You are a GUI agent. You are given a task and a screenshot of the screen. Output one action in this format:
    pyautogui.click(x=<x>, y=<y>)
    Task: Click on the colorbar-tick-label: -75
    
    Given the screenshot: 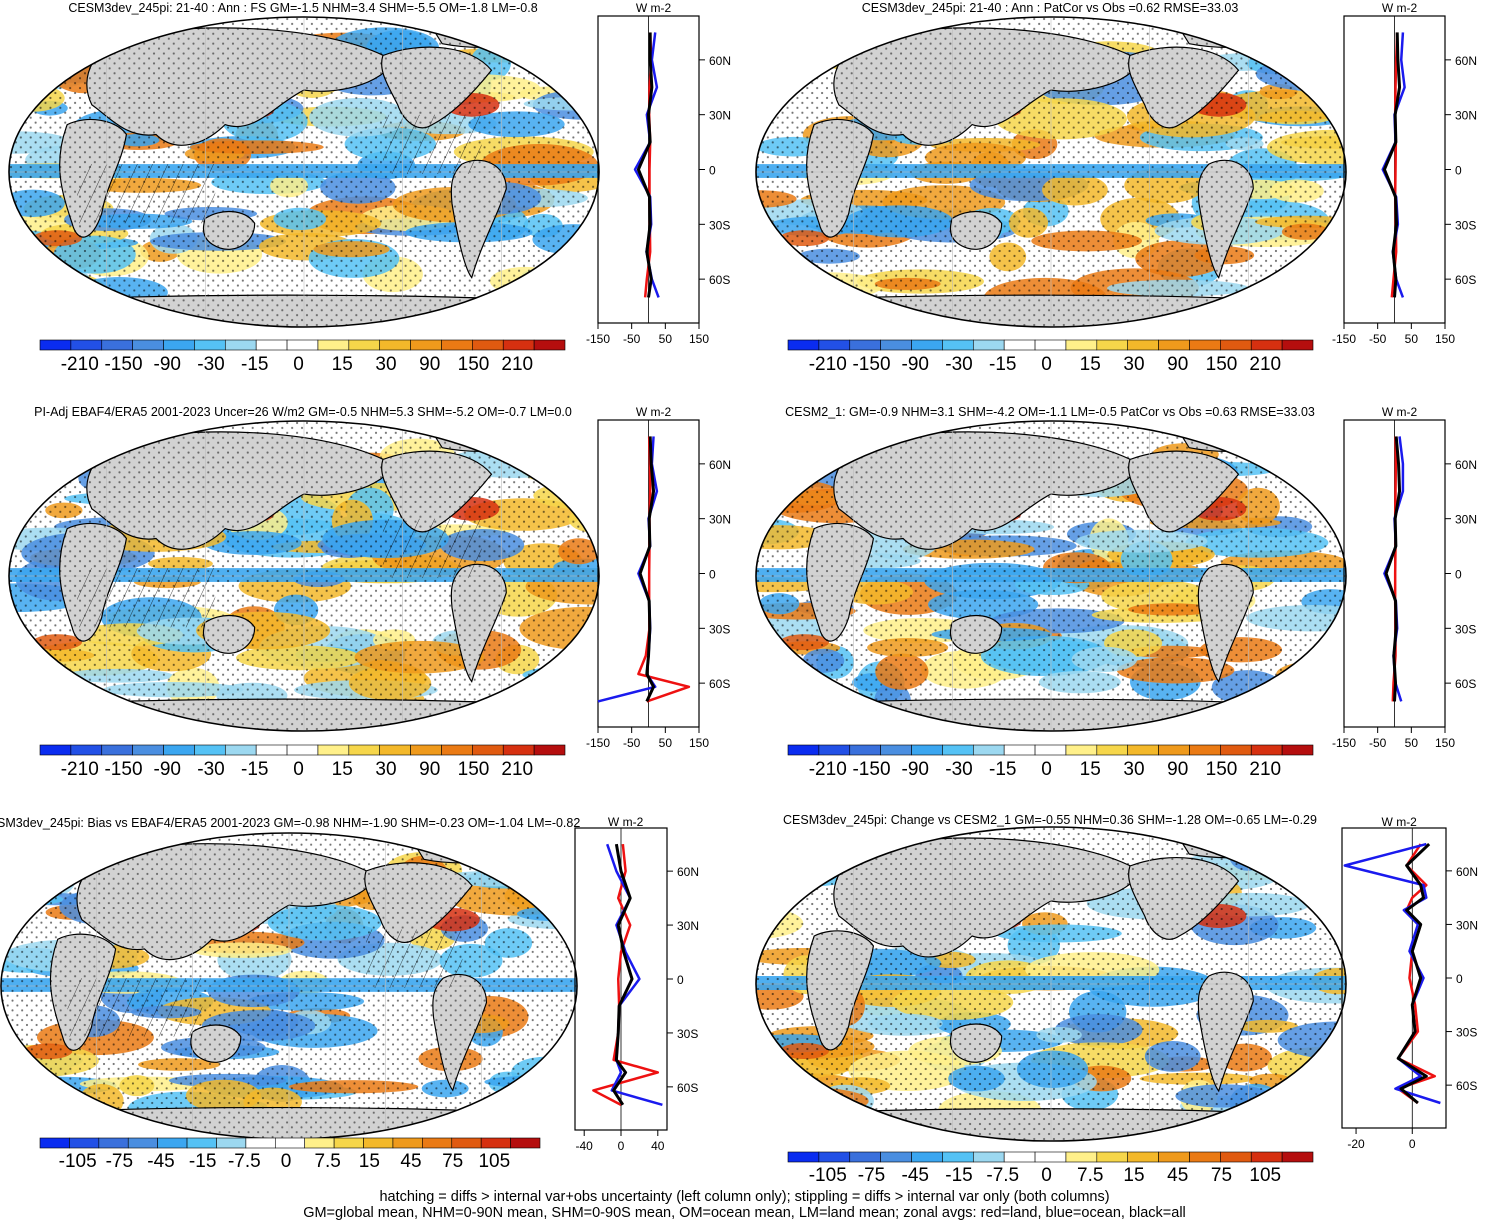 What is the action you would take?
    pyautogui.click(x=871, y=1175)
    